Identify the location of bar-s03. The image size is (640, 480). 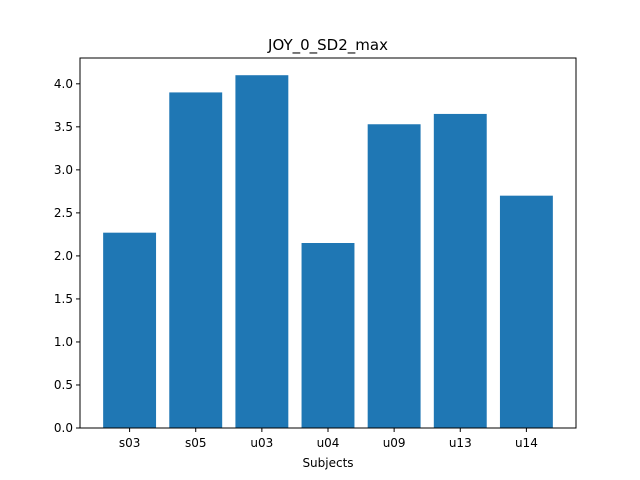
(130, 330).